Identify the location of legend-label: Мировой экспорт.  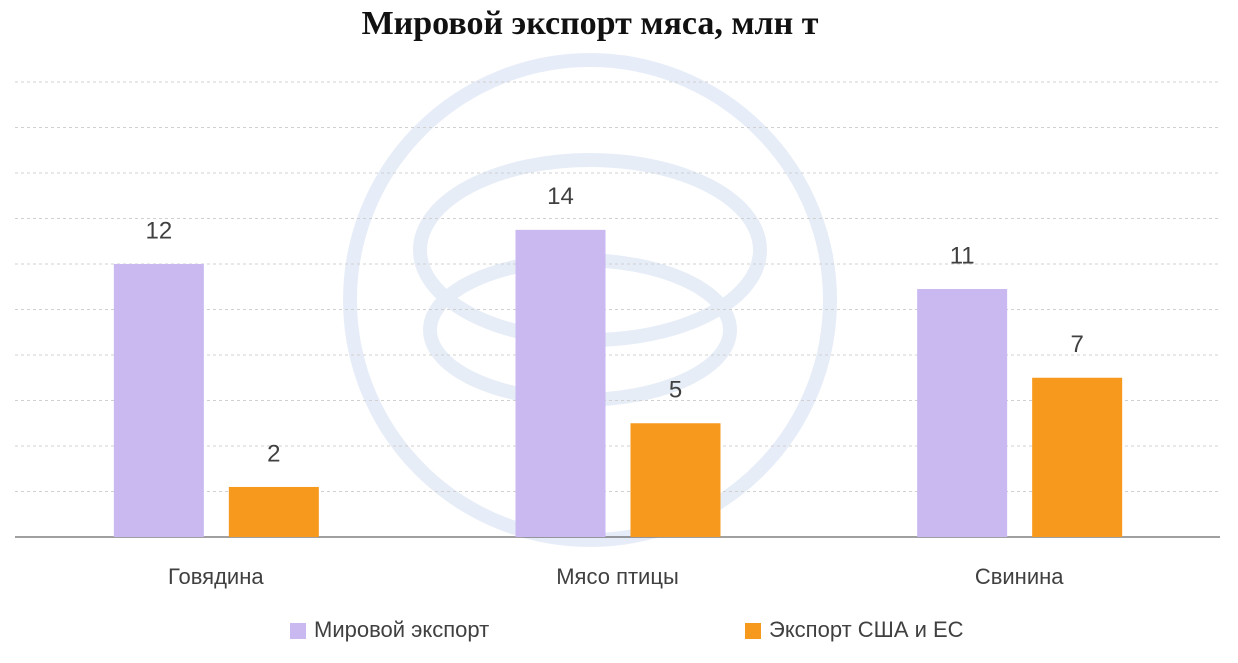
(401, 629).